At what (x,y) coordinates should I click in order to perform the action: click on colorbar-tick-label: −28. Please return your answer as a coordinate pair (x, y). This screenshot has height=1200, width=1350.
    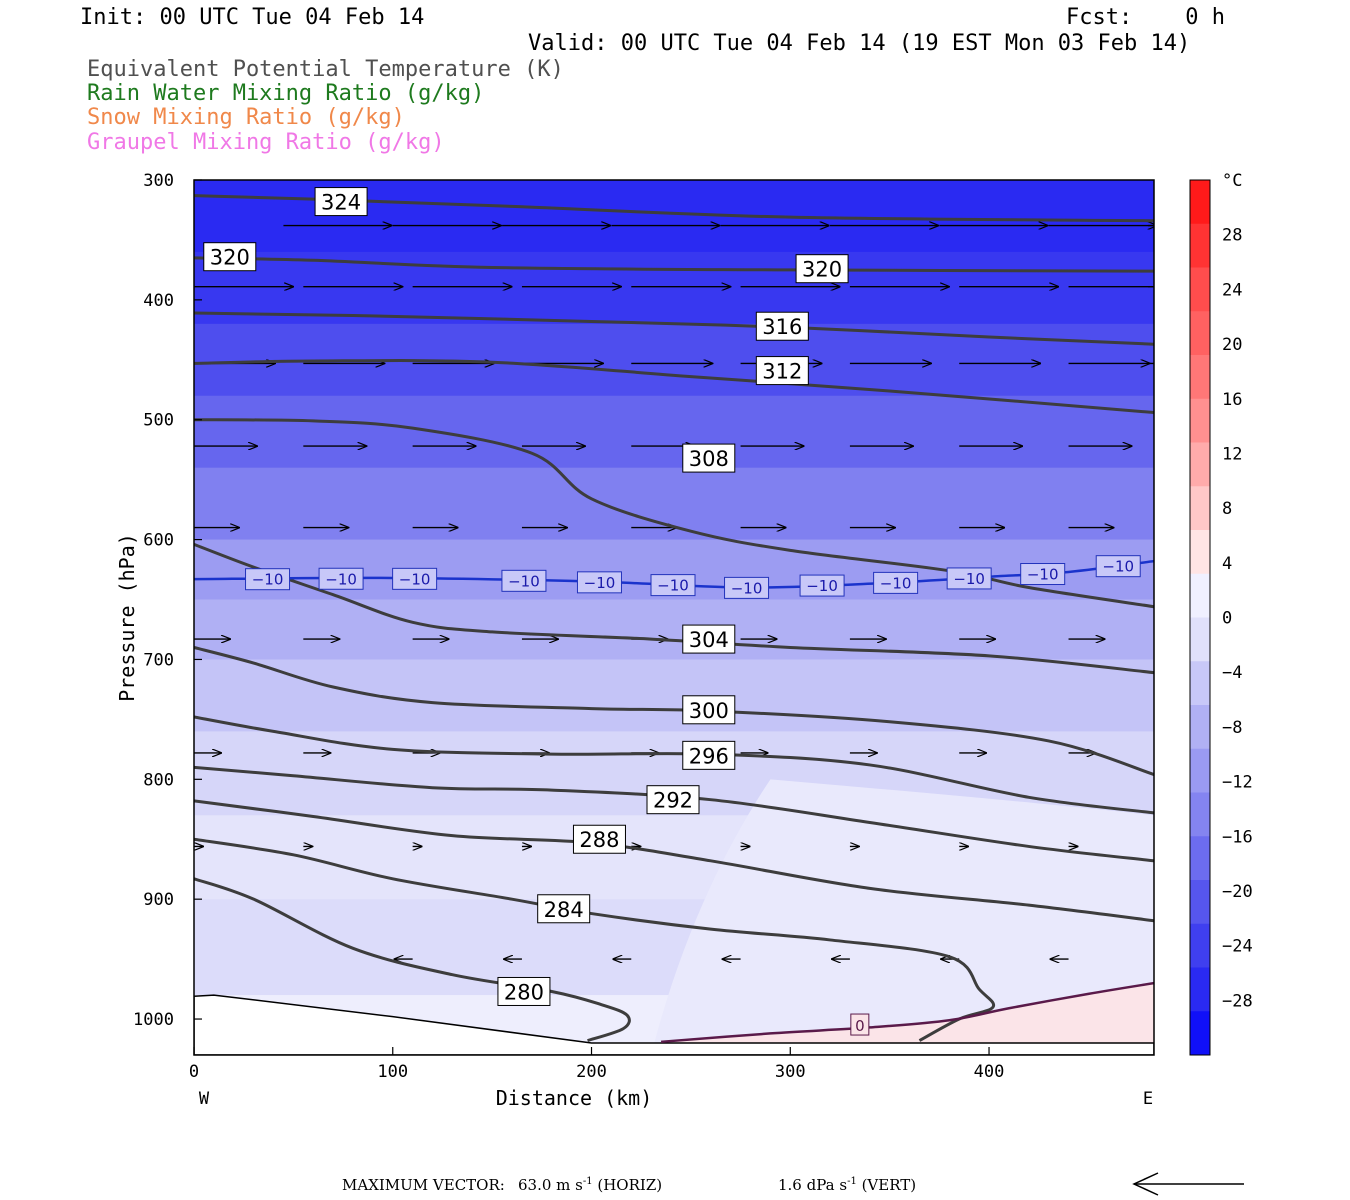
    Looking at the image, I should click on (1237, 1001).